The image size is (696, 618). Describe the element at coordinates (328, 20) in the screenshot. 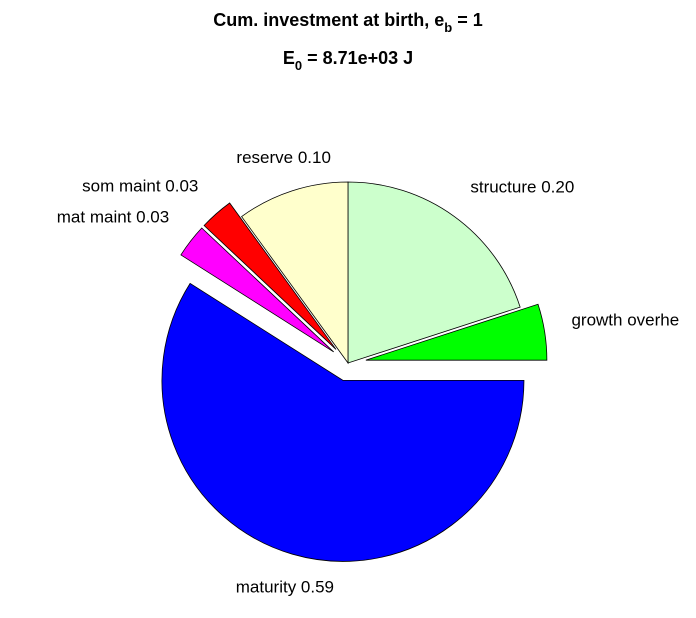

I see `title-text: Cum. investment at birth, e` at that location.